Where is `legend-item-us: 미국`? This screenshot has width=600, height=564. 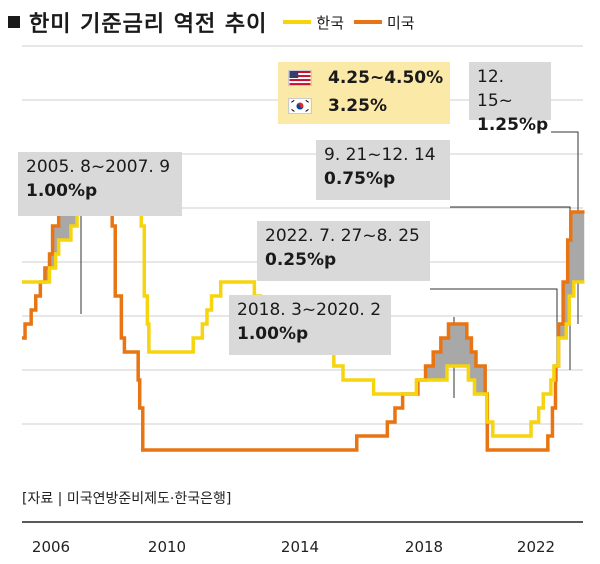 legend-item-us: 미국 is located at coordinates (384, 22).